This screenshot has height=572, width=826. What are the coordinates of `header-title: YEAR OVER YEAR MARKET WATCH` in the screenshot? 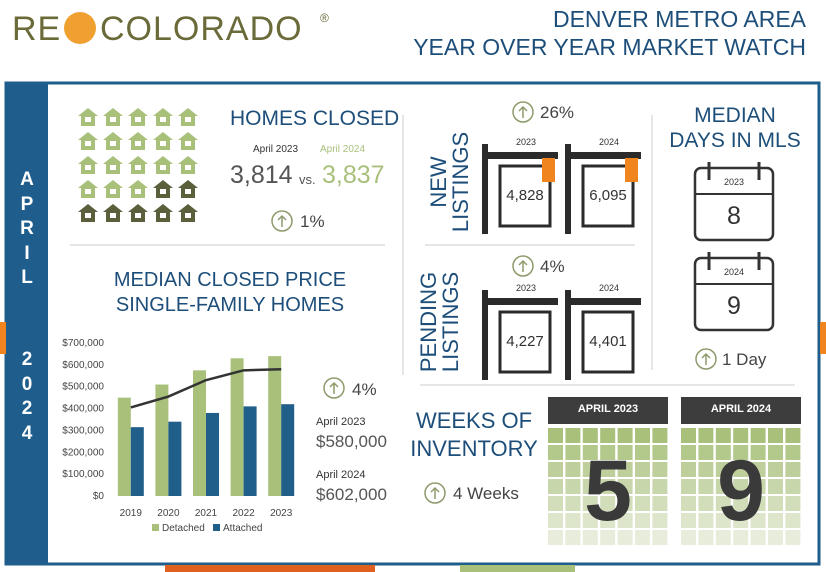 It's located at (609, 47).